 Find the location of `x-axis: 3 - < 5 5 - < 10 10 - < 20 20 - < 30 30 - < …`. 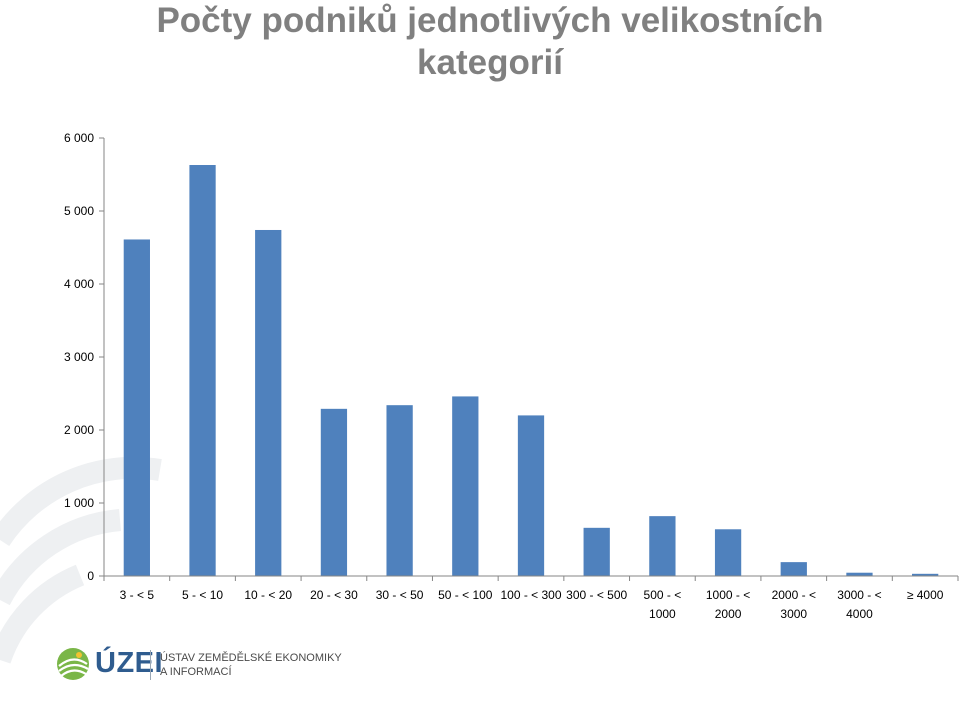

x-axis: 3 - < 5 5 - < 10 10 - < 20 20 - < 30 30 - < … is located at coordinates (531, 598).